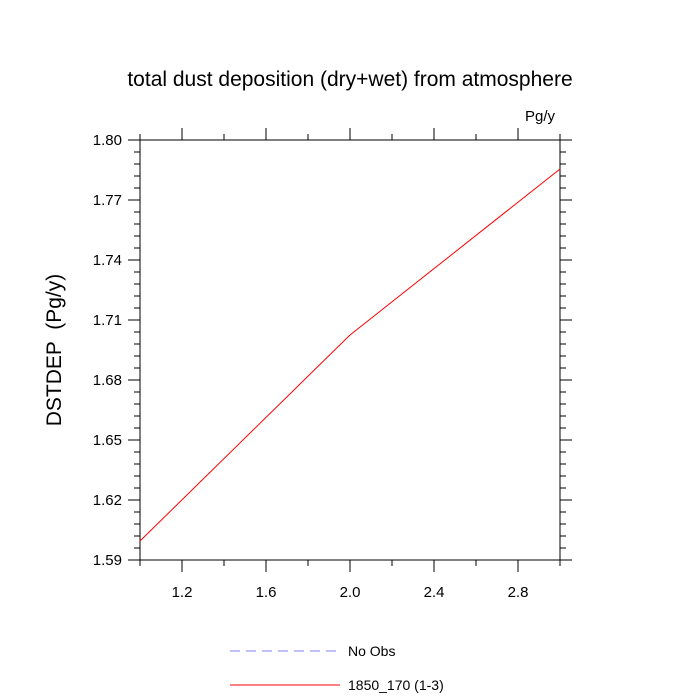 This screenshot has height=700, width=700. Describe the element at coordinates (539, 116) in the screenshot. I see `units-label: Pg/y` at that location.